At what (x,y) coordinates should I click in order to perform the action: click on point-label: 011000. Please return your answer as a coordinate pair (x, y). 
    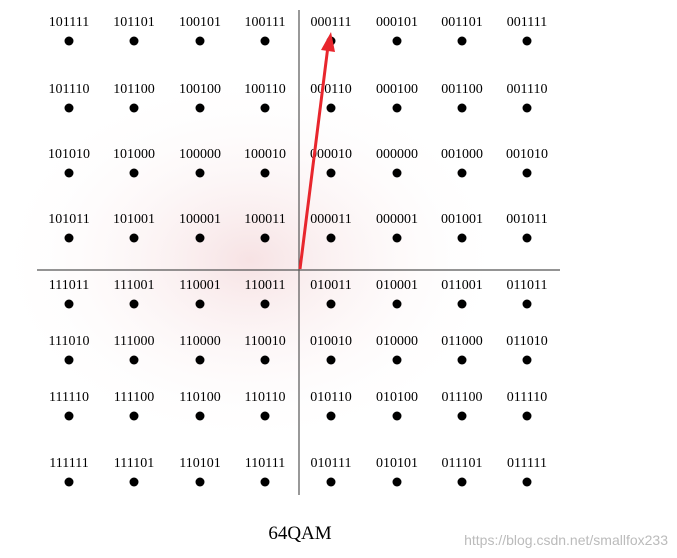
    Looking at the image, I should click on (461, 341).